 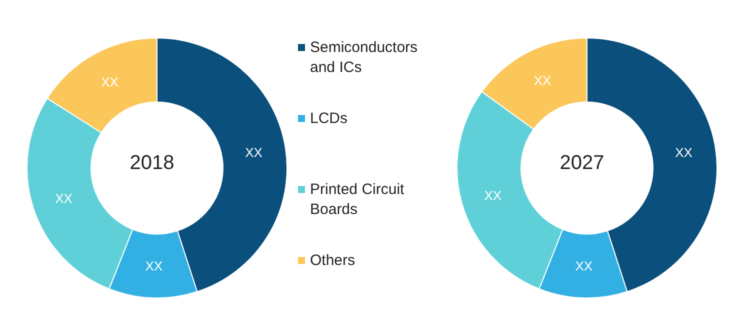 What do you see at coordinates (333, 261) in the screenshot?
I see `legend-label: Others` at bounding box center [333, 261].